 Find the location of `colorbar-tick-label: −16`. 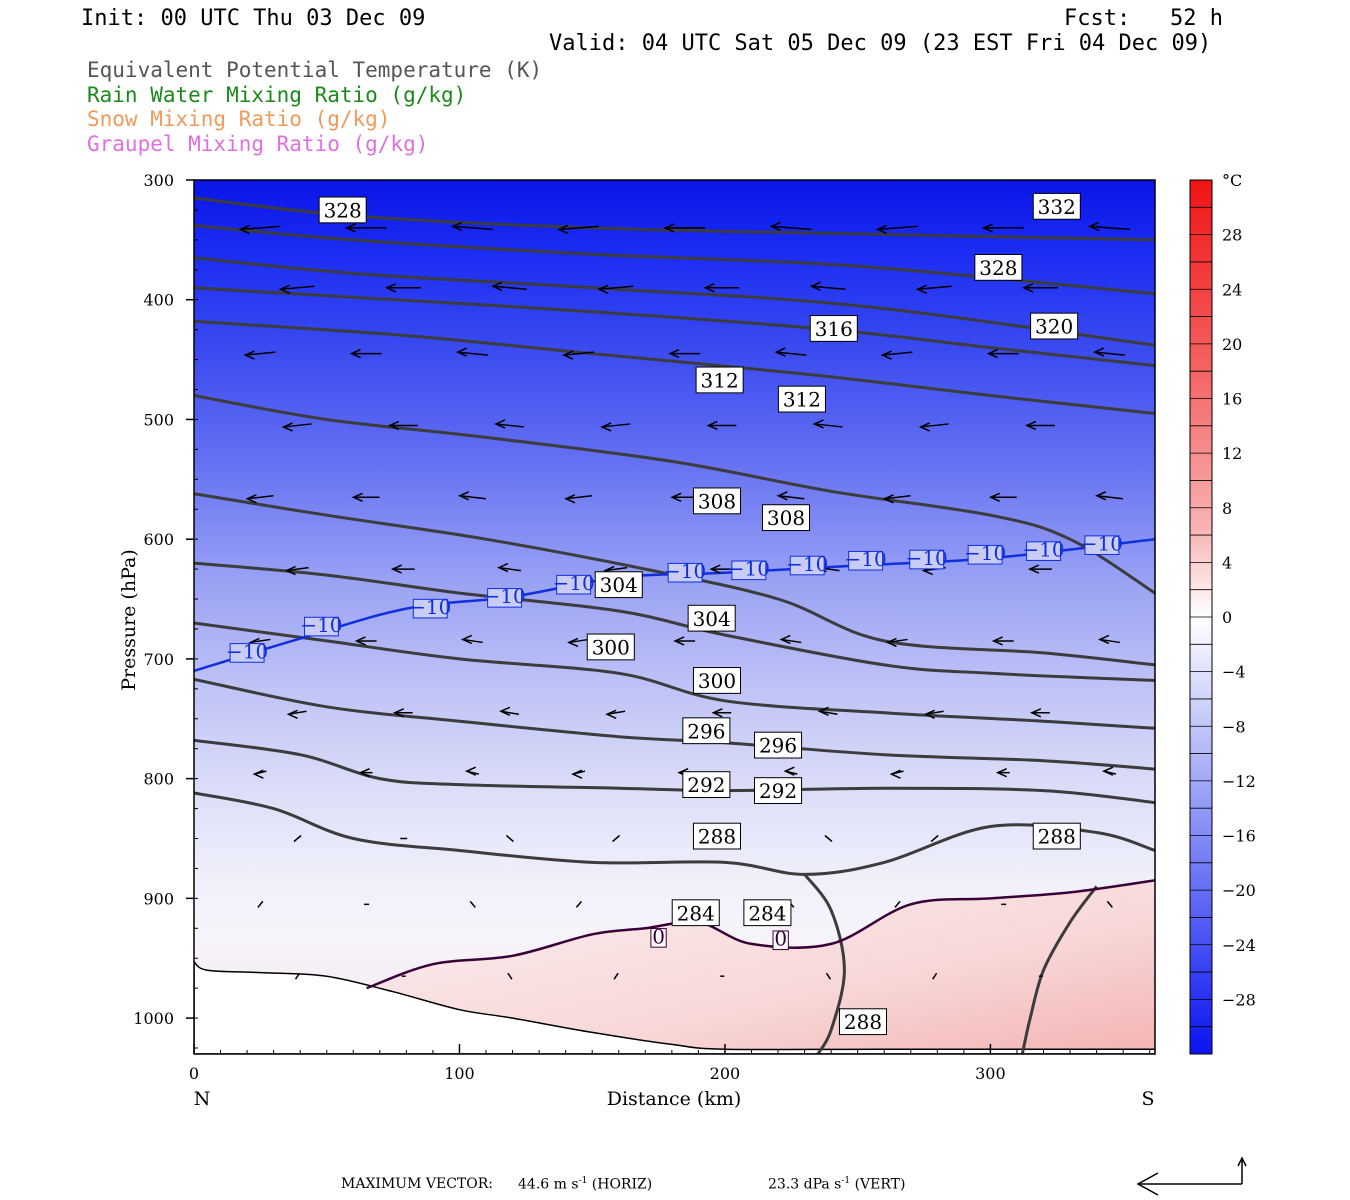

colorbar-tick-label: −16 is located at coordinates (1239, 836).